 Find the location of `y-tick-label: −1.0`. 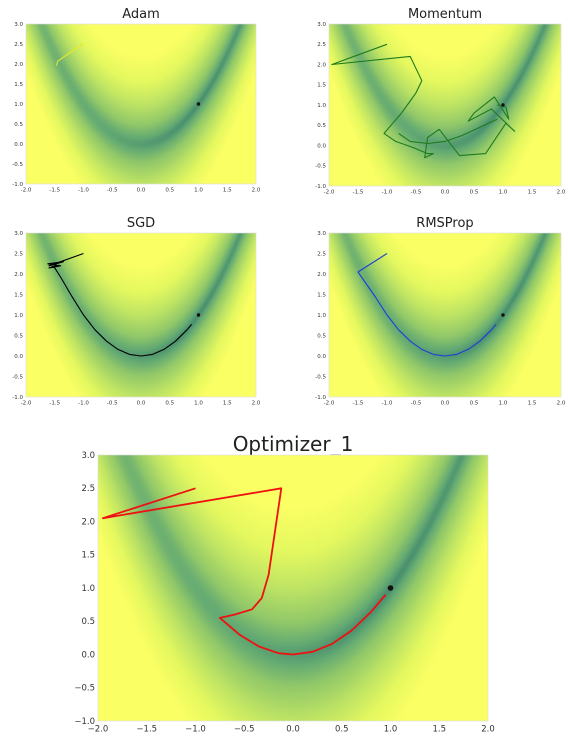

y-tick-label: −1.0 is located at coordinates (84, 722).